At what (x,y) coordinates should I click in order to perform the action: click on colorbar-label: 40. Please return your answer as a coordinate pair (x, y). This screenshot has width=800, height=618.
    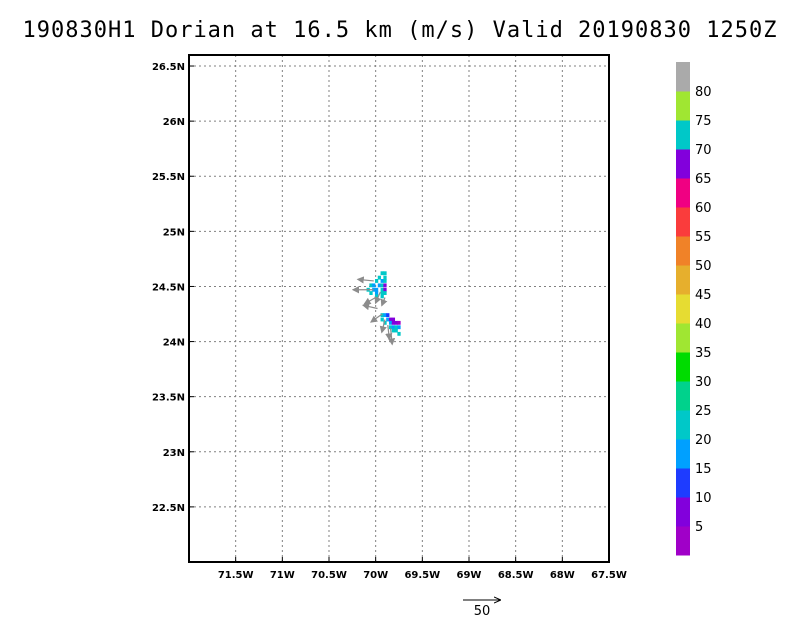
    Looking at the image, I should click on (703, 324).